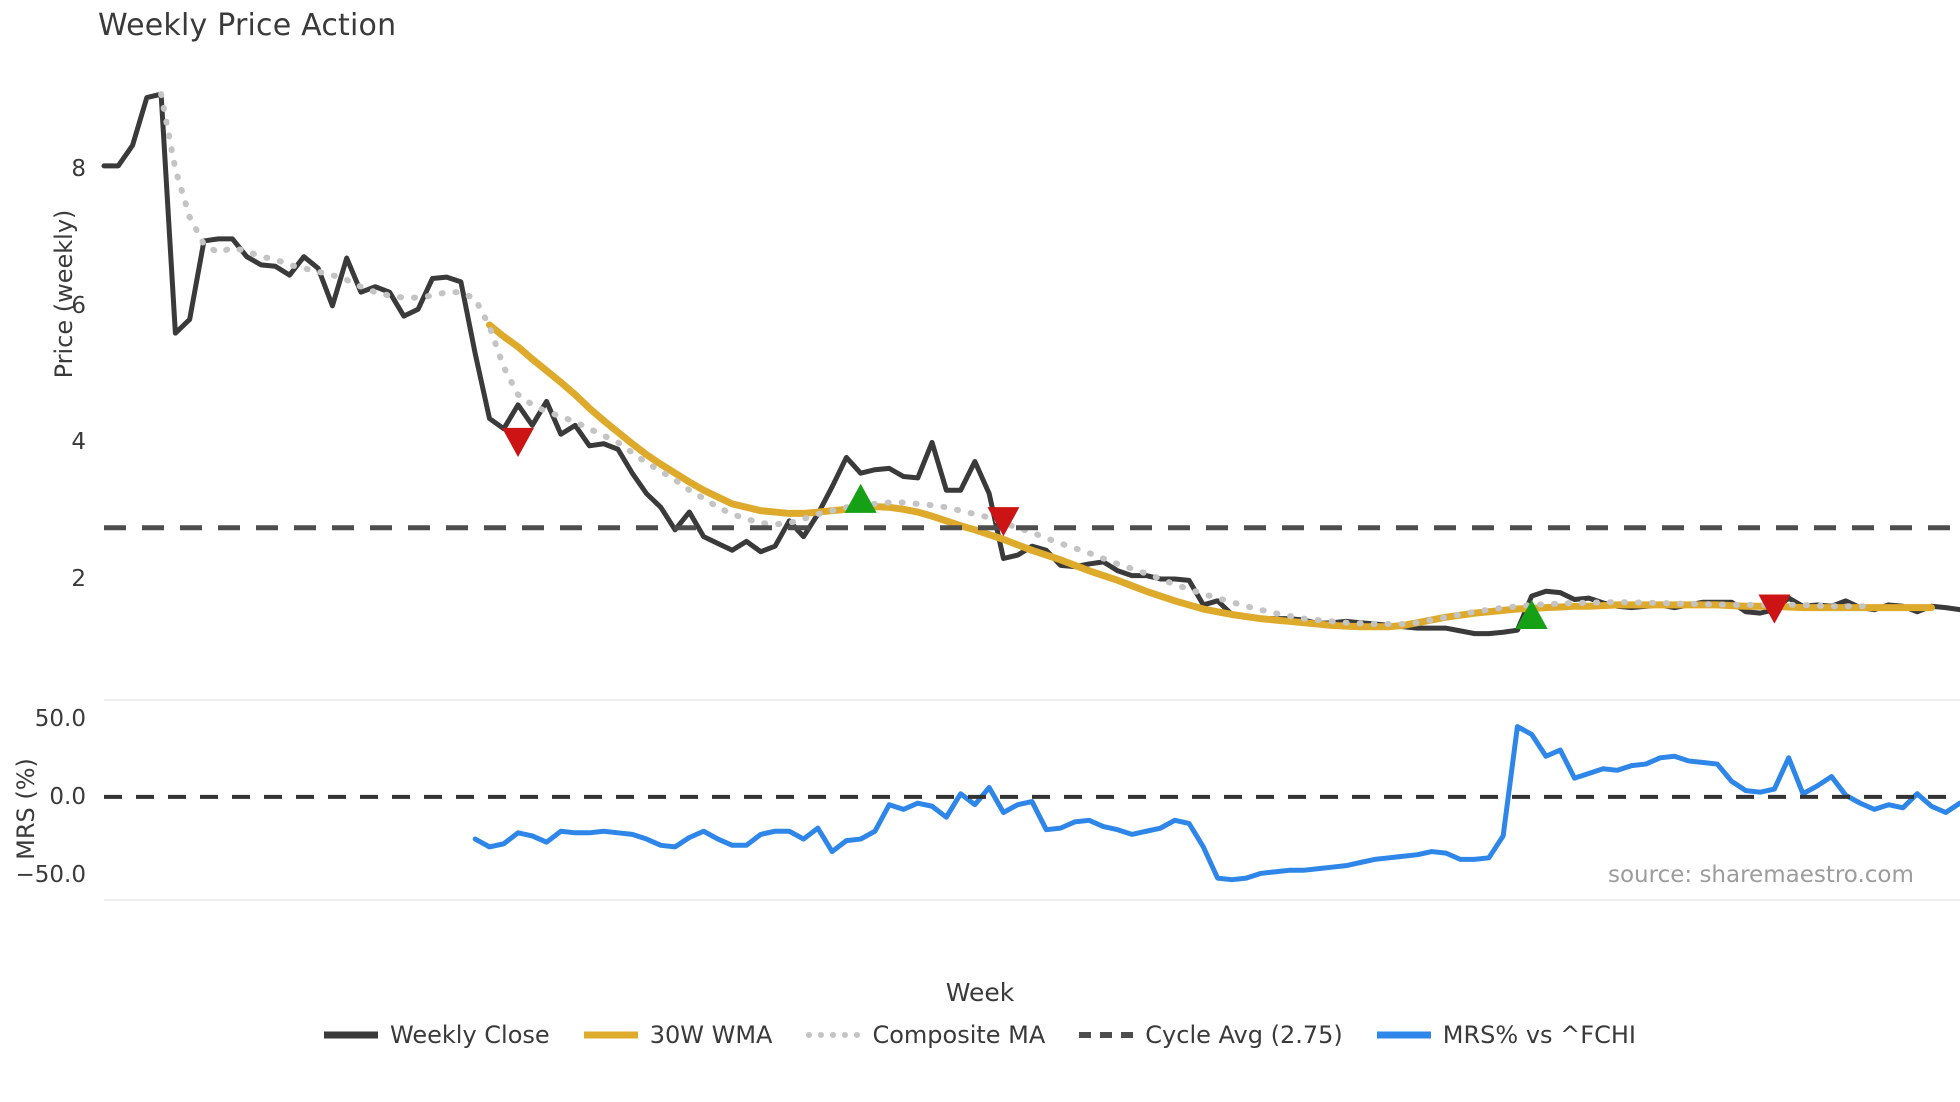  What do you see at coordinates (980, 992) in the screenshot?
I see `x-axis-label: Week` at bounding box center [980, 992].